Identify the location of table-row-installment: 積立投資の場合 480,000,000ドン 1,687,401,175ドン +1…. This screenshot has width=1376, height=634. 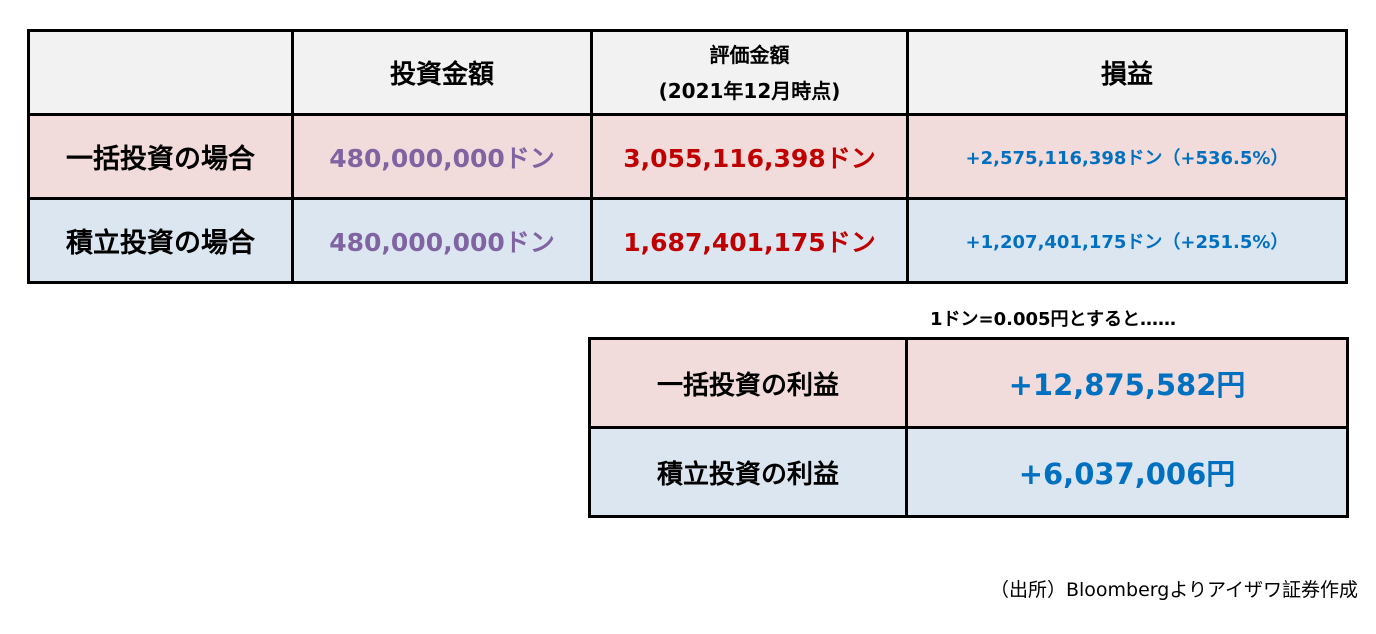
(688, 241).